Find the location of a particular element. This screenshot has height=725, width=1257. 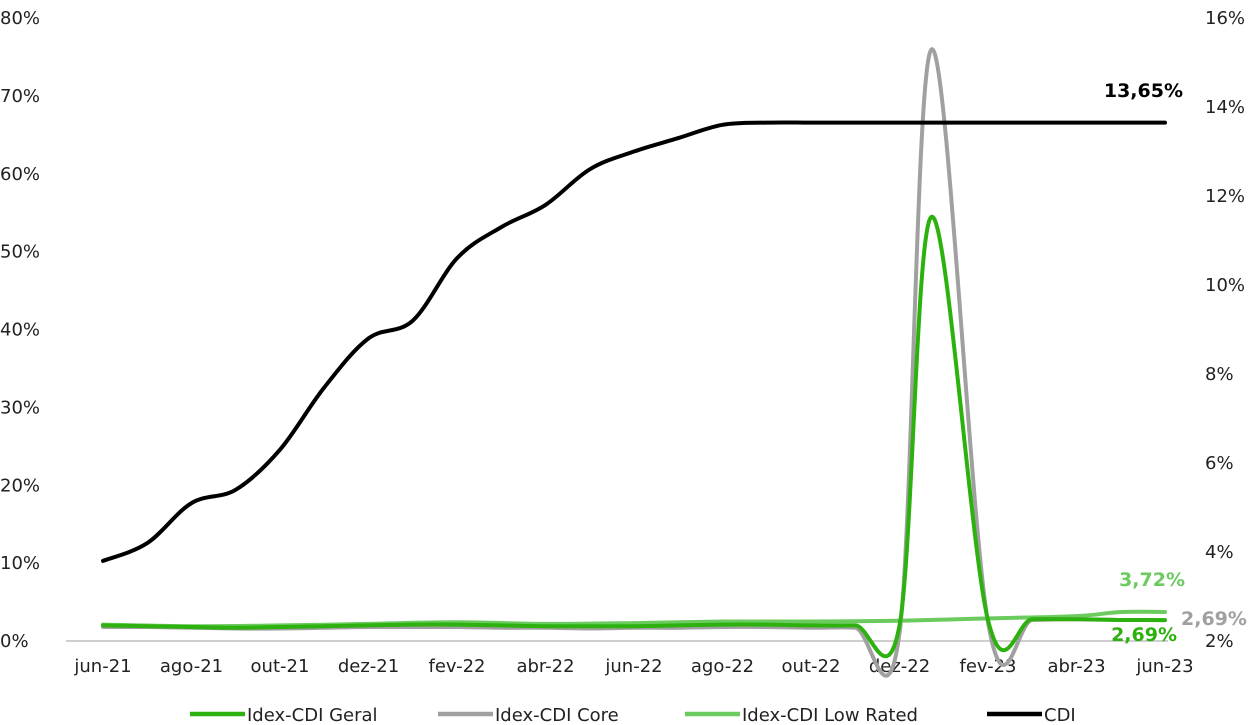

x-tick-label: jun-21 is located at coordinates (102, 666).